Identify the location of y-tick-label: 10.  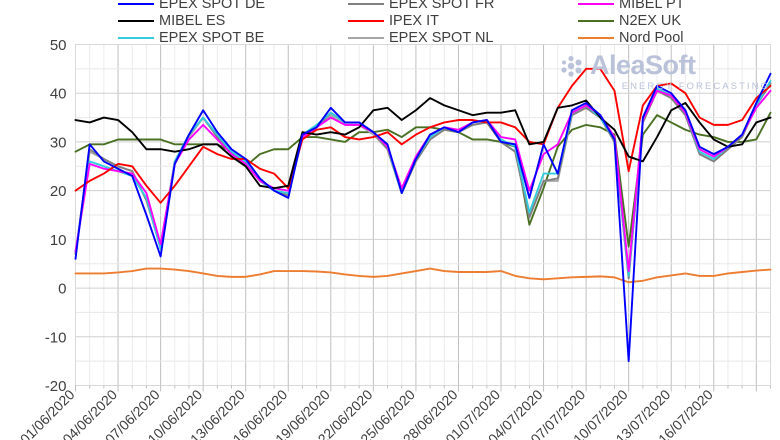
(58, 240).